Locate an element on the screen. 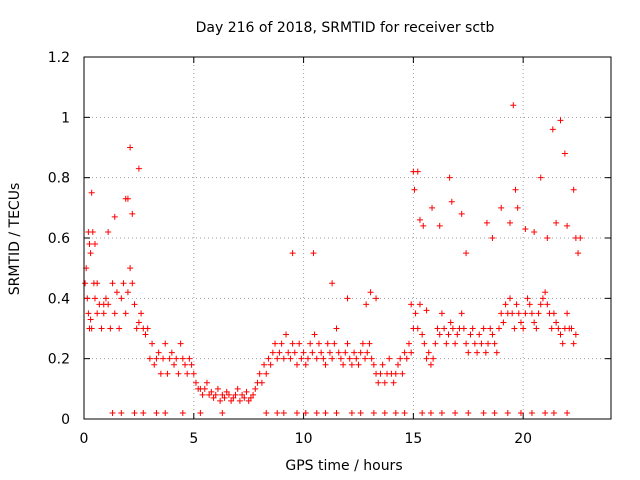  y-tick-label: 0.4 is located at coordinates (59, 299).